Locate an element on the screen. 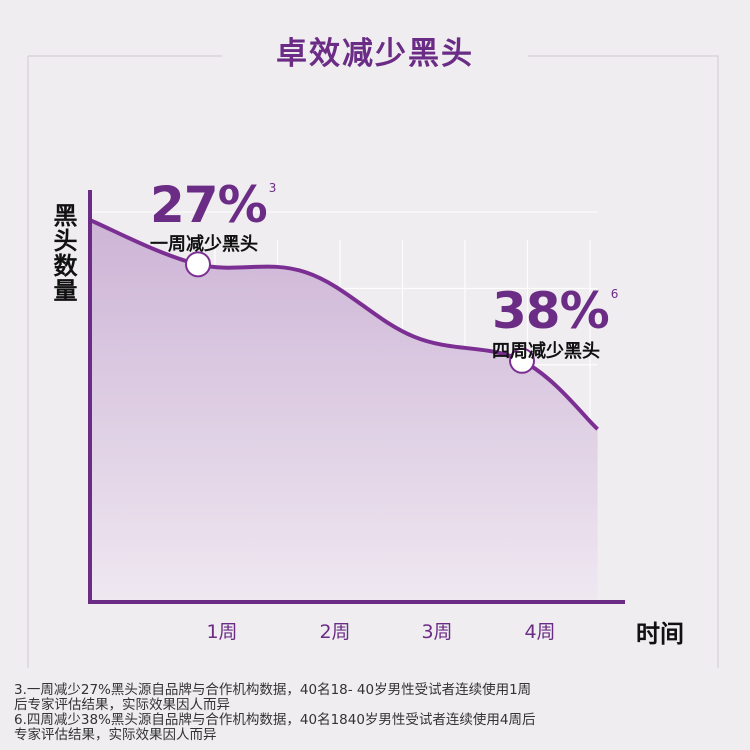  callout-label-week1: 一周减少黑头 is located at coordinates (204, 244).